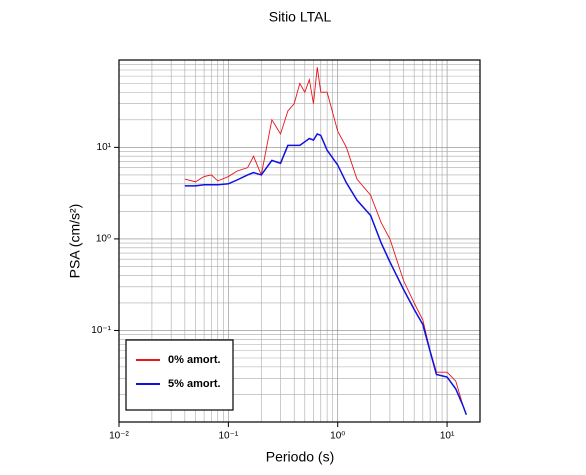  Describe the element at coordinates (179, 375) in the screenshot. I see `legend-box` at that location.